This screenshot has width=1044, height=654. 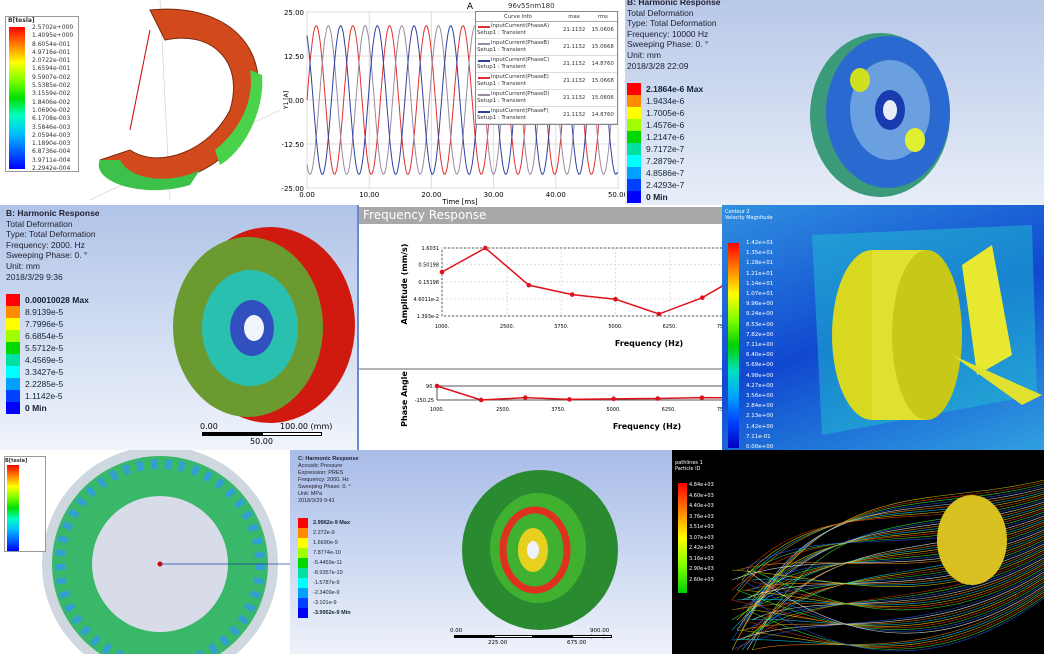 What do you see at coordinates (307, 195) in the screenshot?
I see `x-tick-label: 0.00` at bounding box center [307, 195].